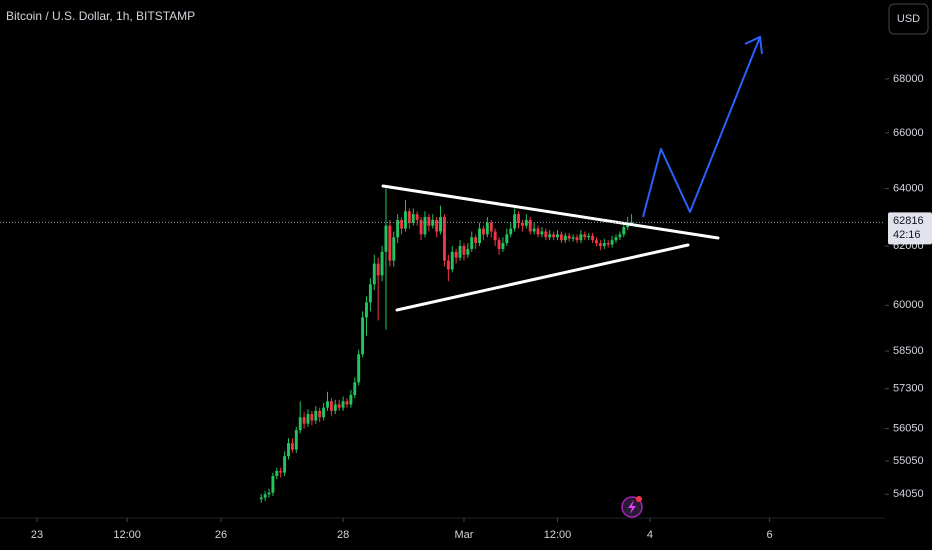 The height and width of the screenshot is (550, 932). I want to click on alert-dot, so click(639, 499).